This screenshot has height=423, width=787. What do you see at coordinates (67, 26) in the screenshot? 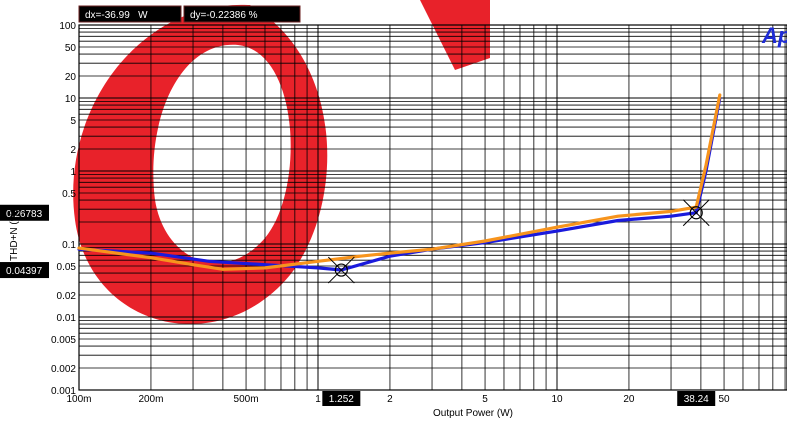
I see `y-tick-label: 100` at bounding box center [67, 26].